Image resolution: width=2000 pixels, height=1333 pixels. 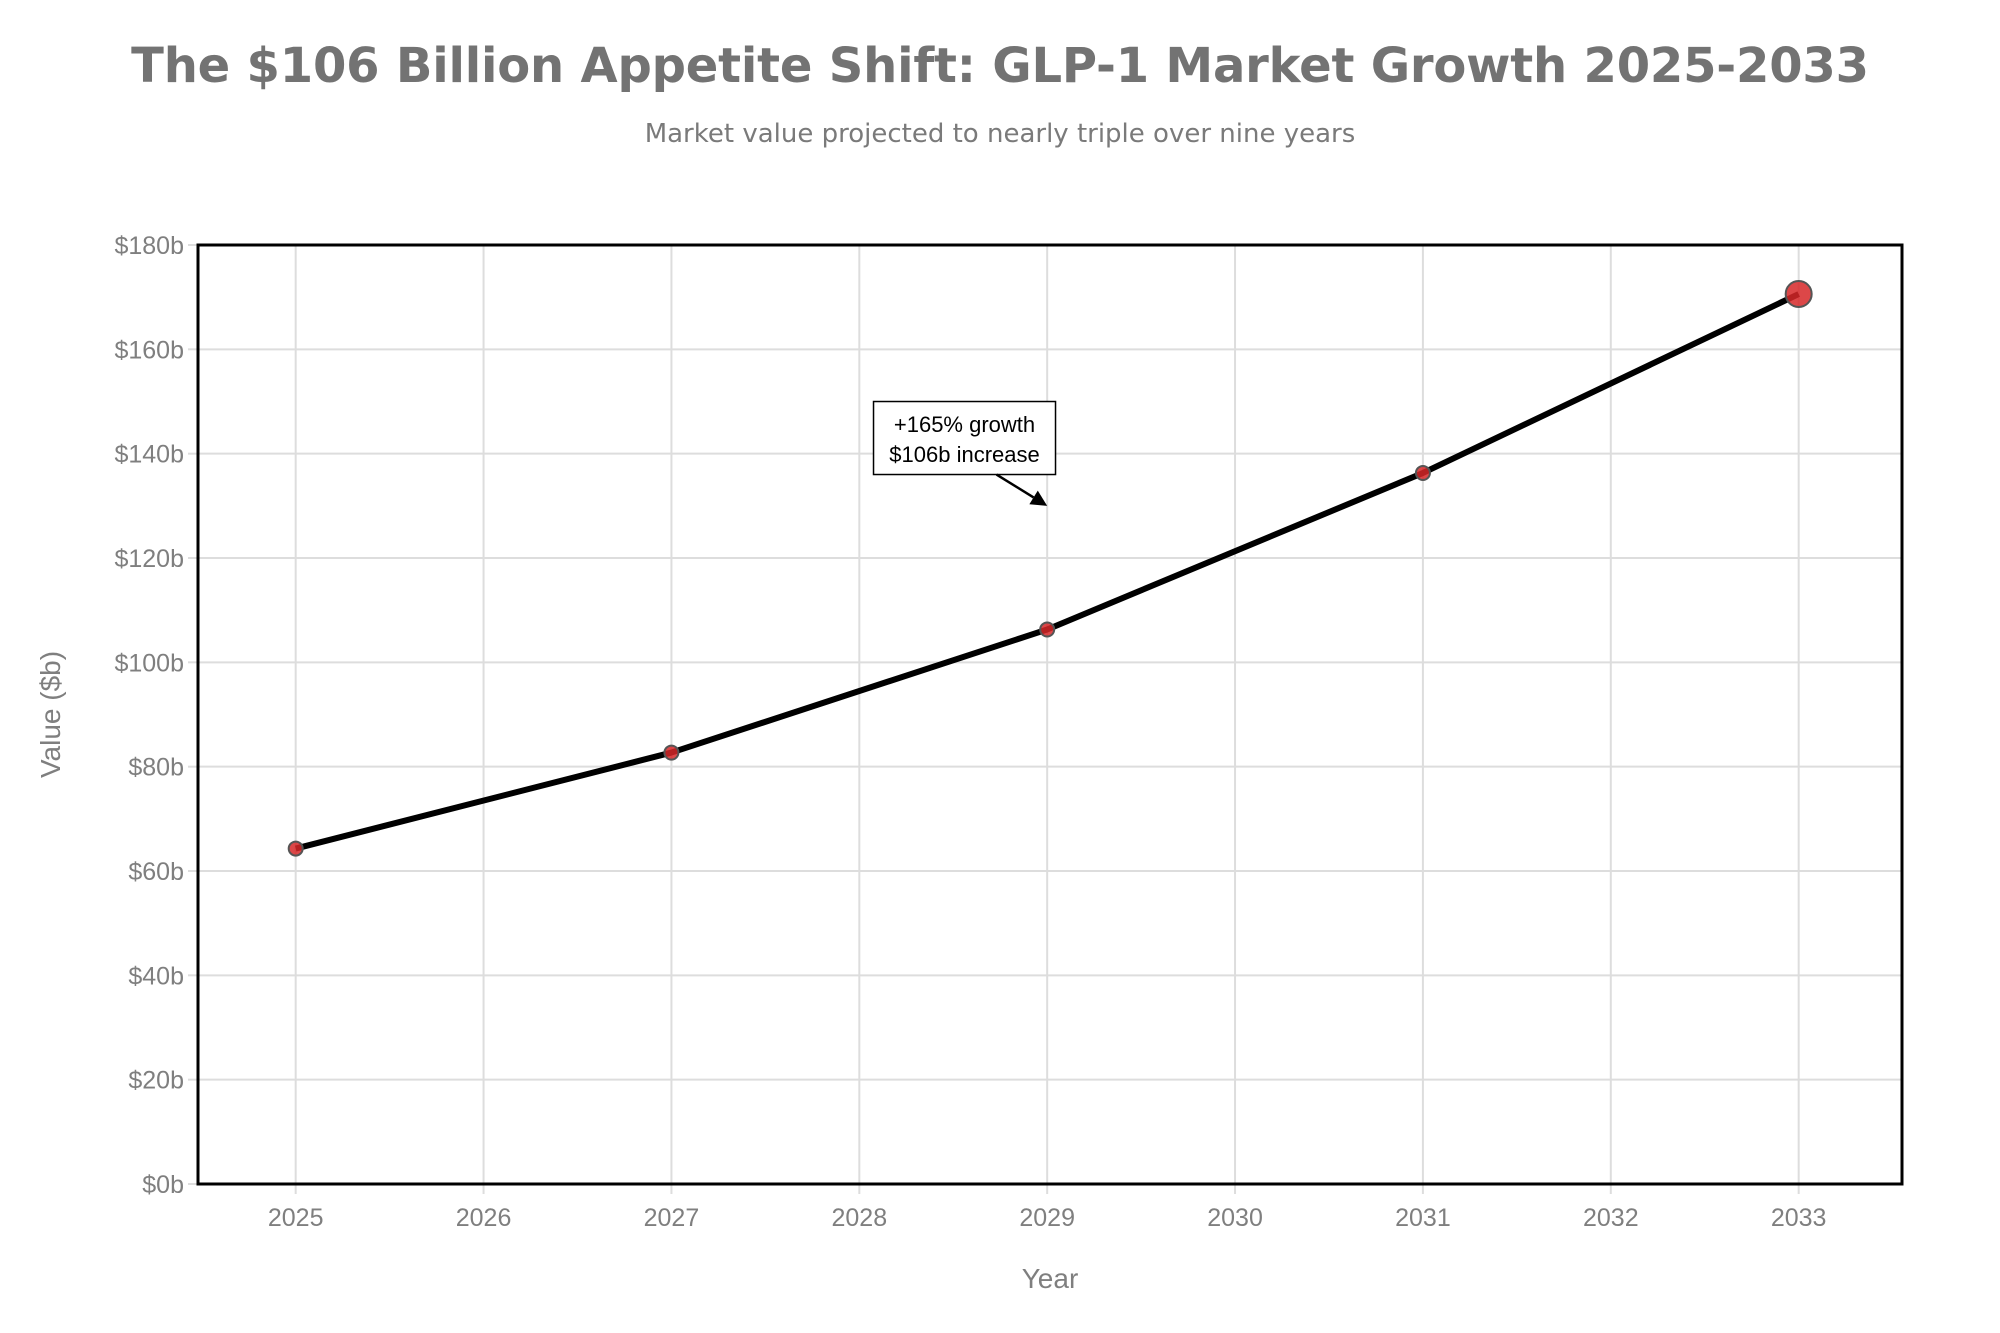 I want to click on annotation: +165% growth $106b increase, so click(x=964, y=453).